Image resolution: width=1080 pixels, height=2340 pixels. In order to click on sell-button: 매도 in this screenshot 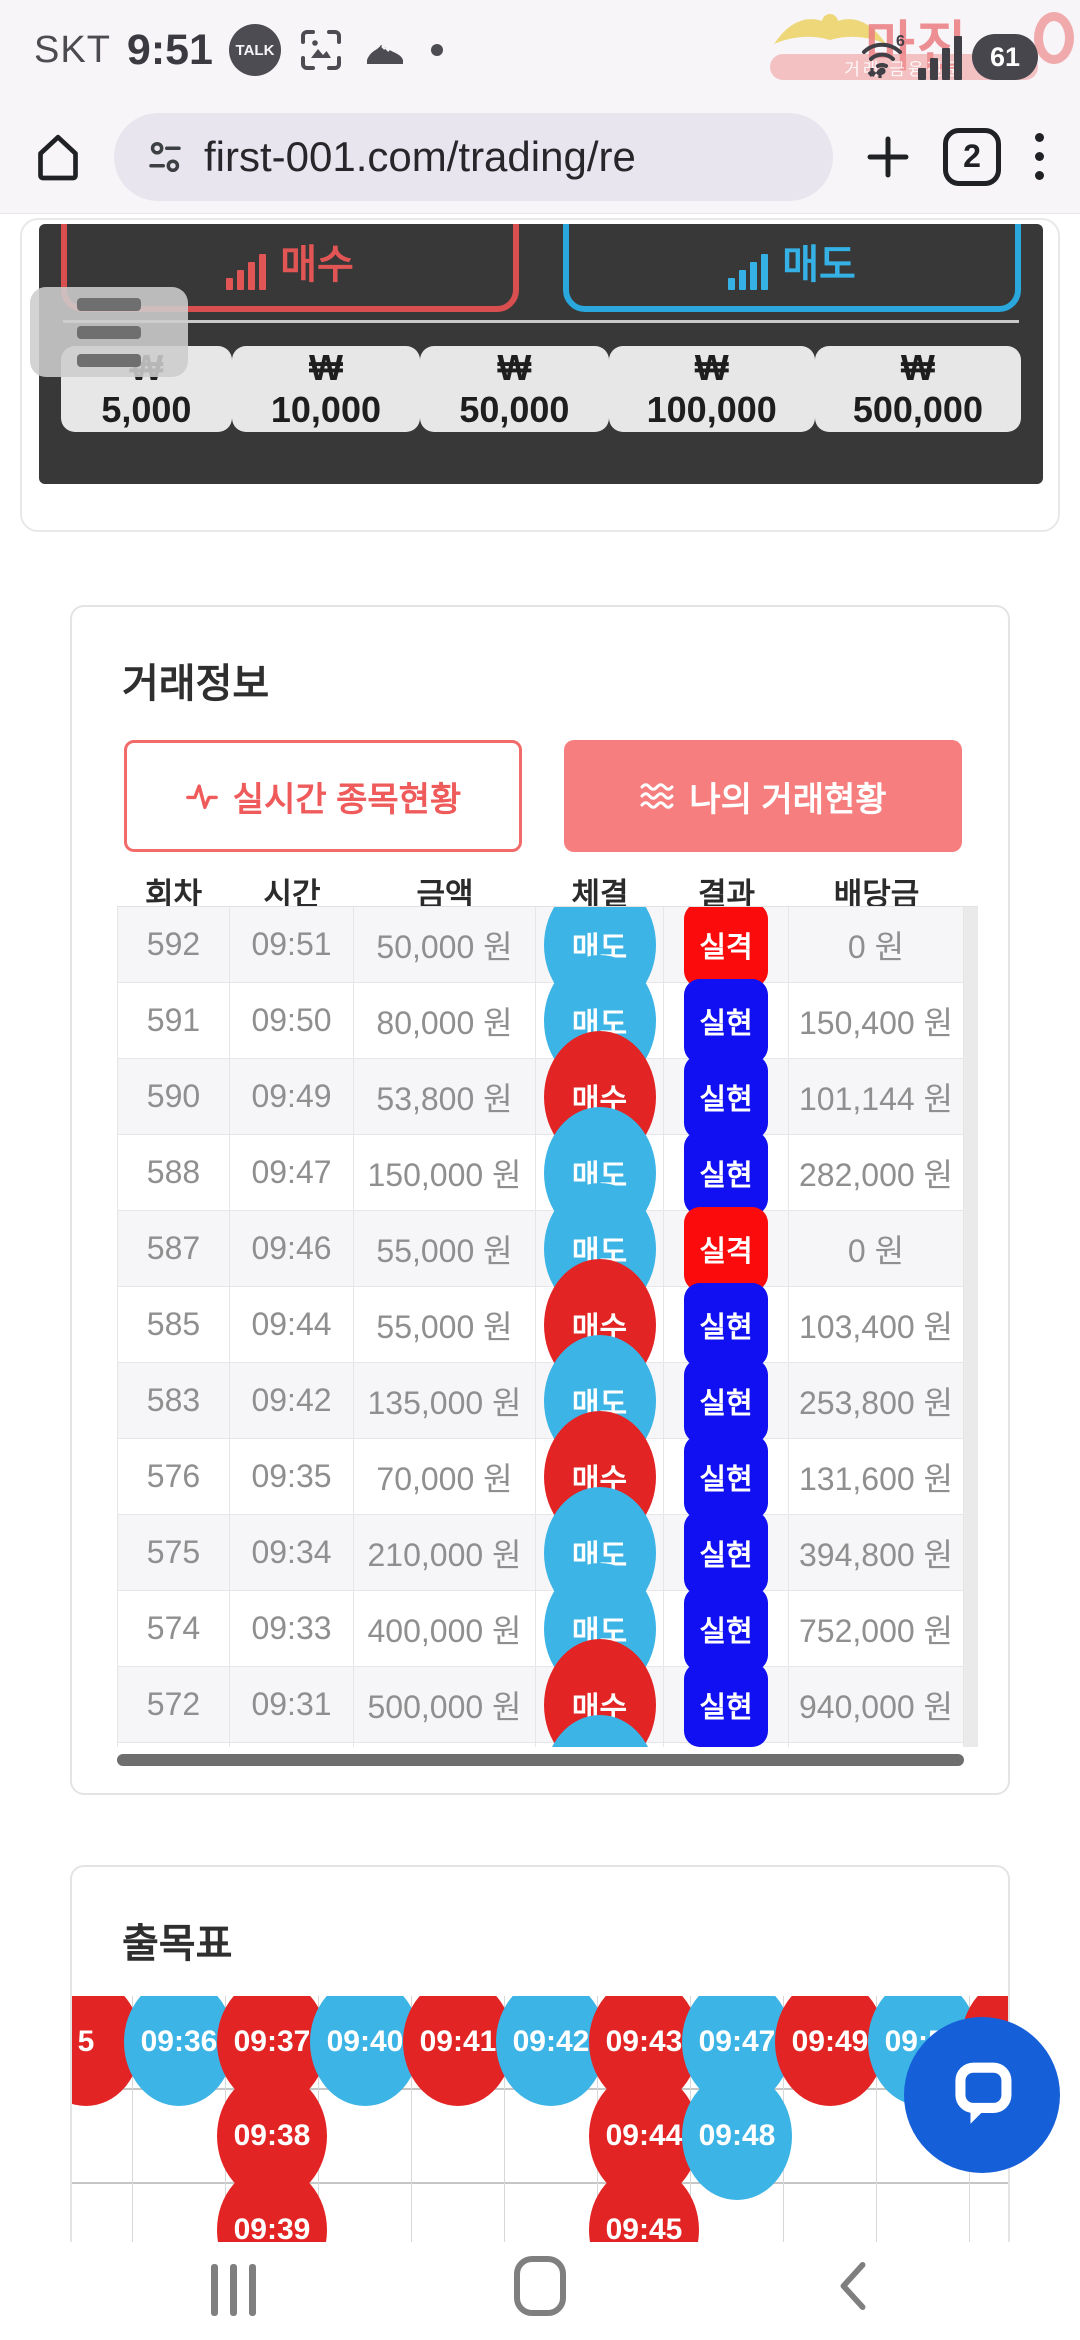, I will do `click(792, 268)`.